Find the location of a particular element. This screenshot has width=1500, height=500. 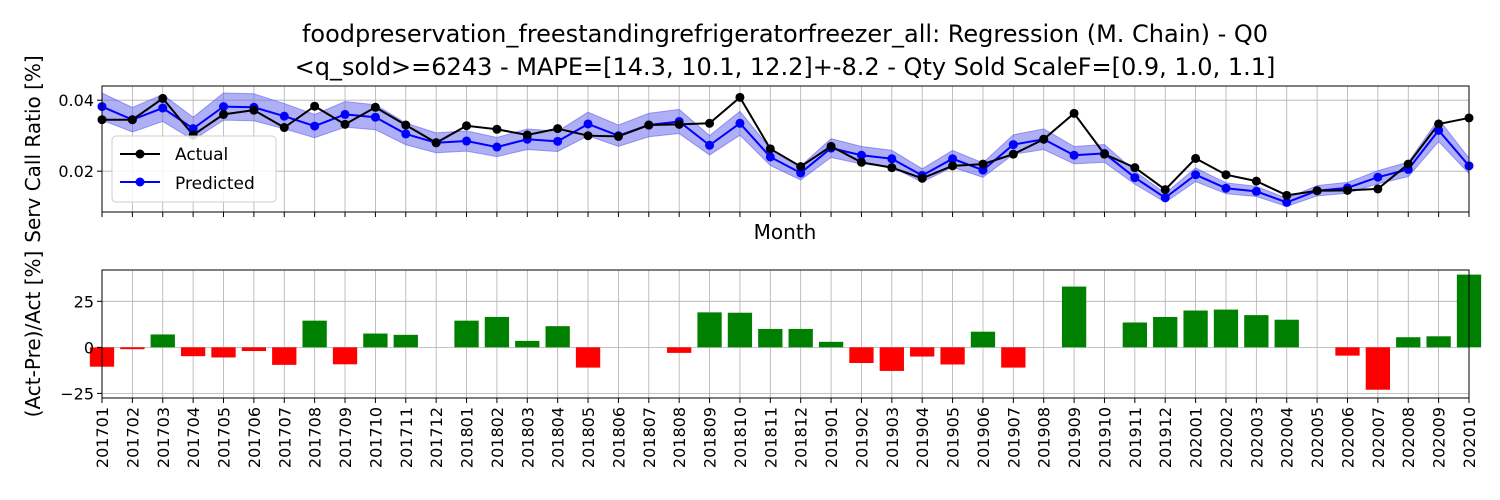

x-tick-label: 201812 is located at coordinates (801, 437).